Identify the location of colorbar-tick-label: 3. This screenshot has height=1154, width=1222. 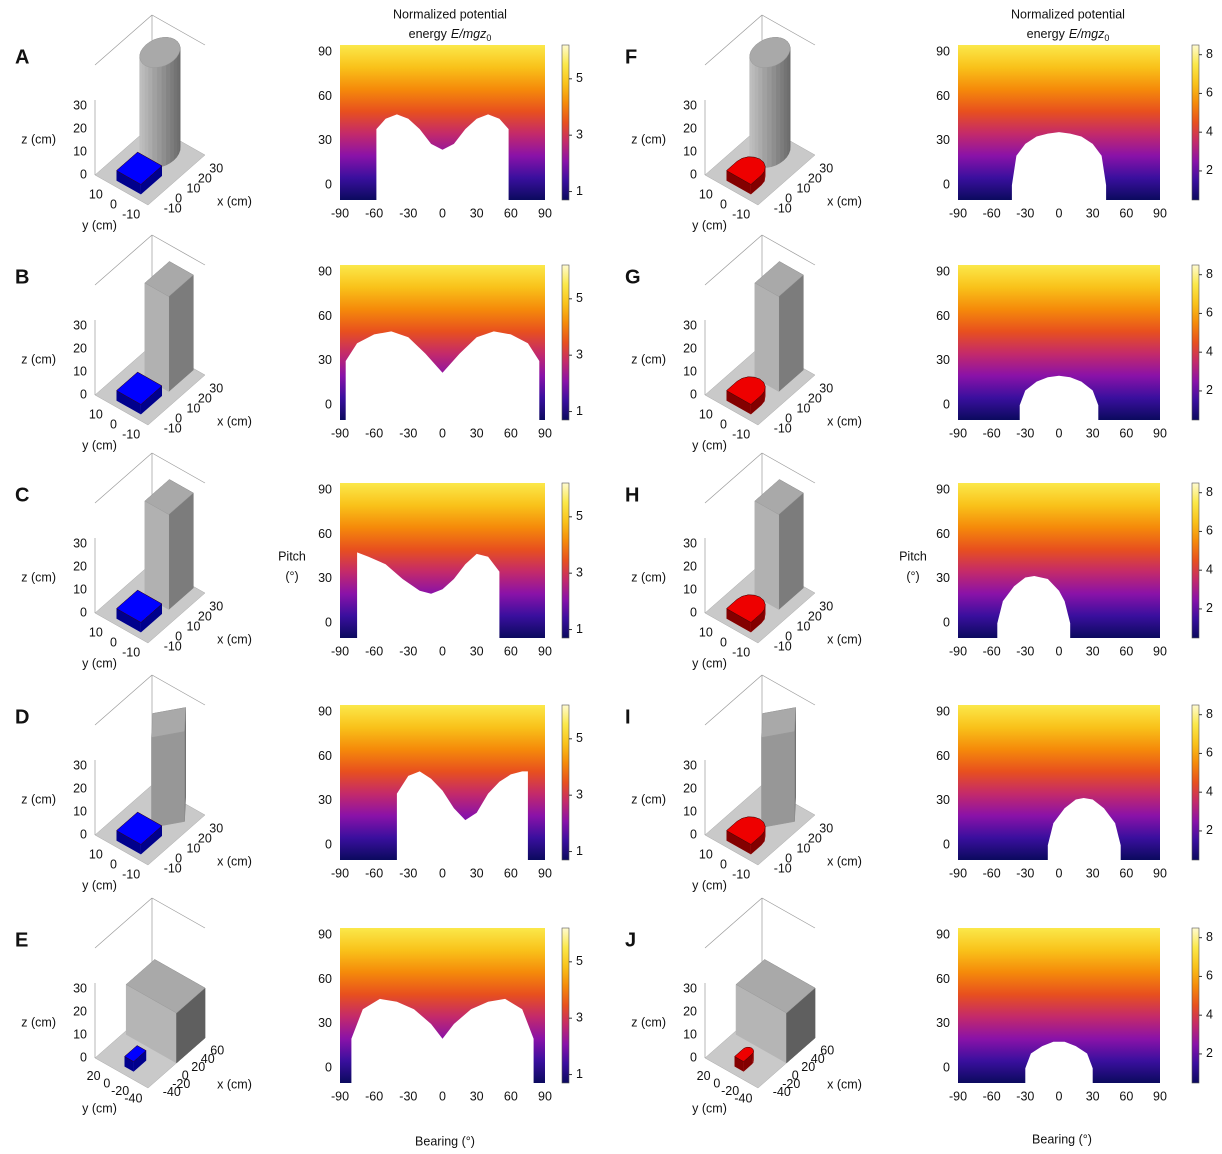
(579, 1017).